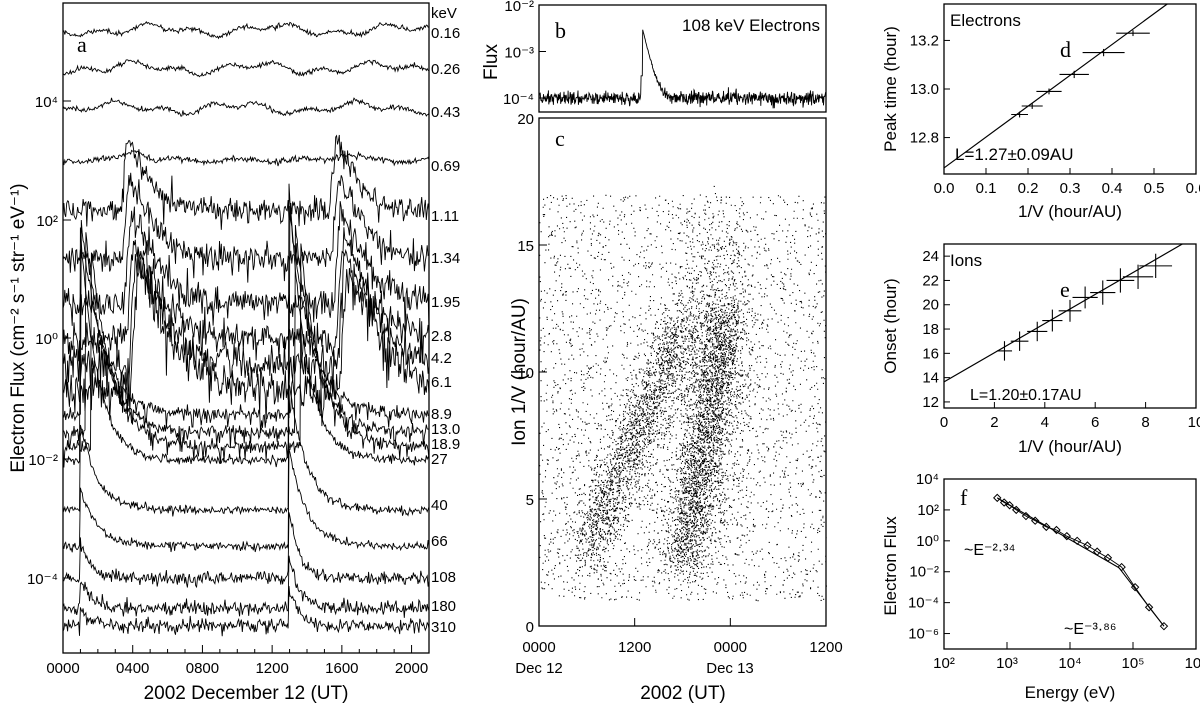 The image size is (1200, 704). I want to click on ion-scatter-points, so click(683, 393).